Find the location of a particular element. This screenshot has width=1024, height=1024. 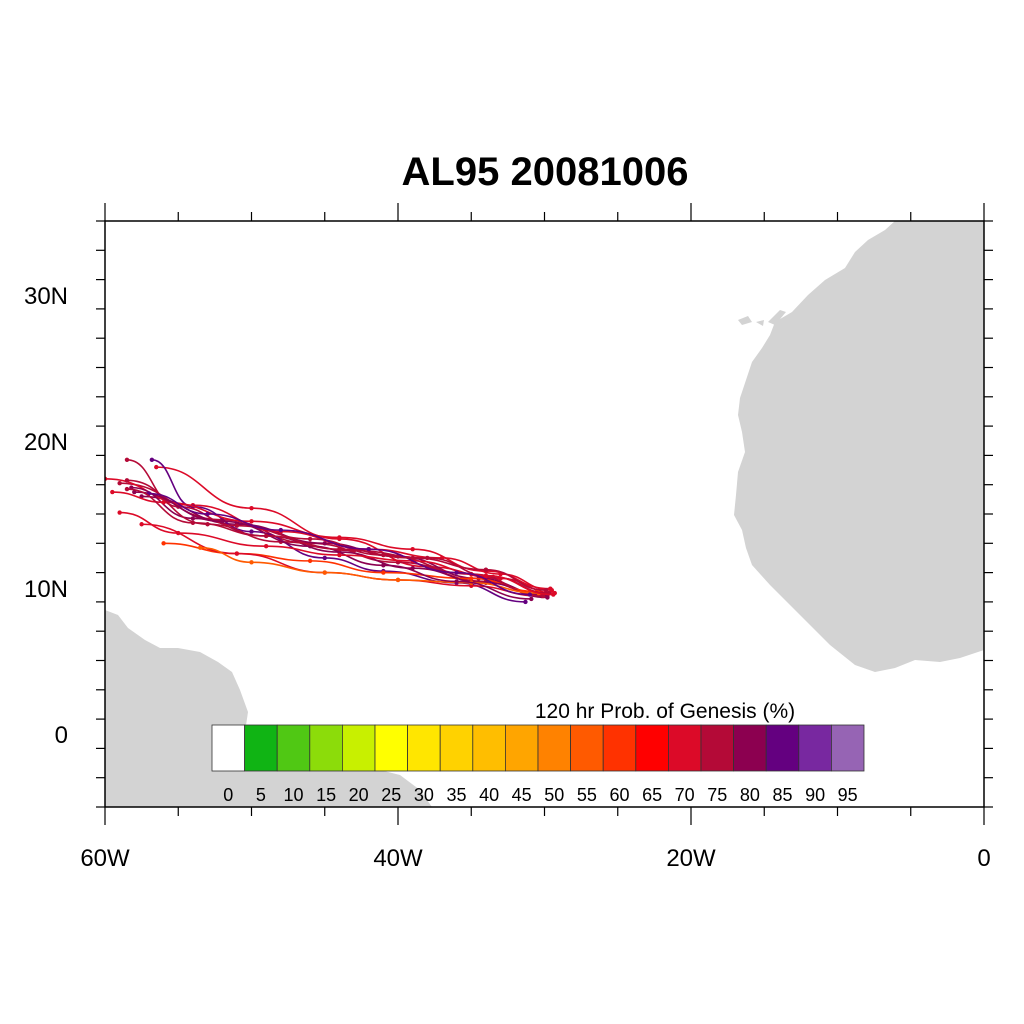

legend-label: 50 is located at coordinates (554, 795).